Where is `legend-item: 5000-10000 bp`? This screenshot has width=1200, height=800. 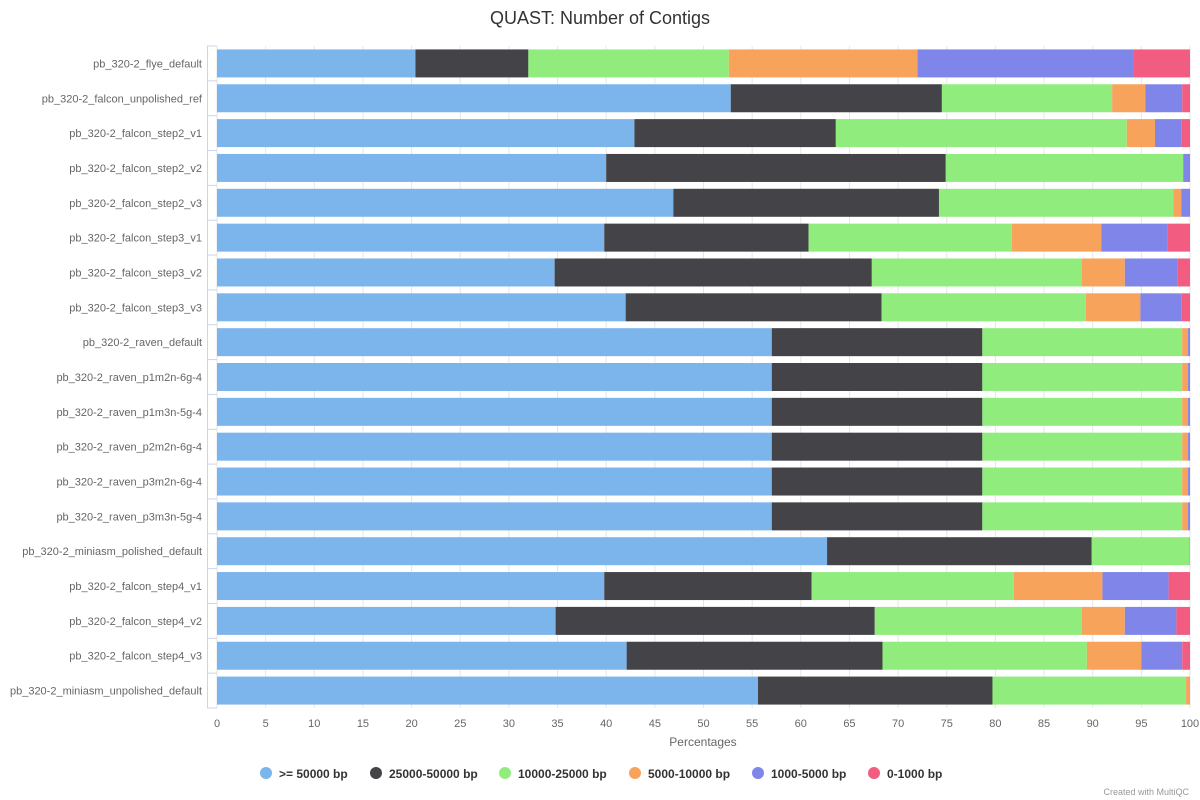
legend-item: 5000-10000 bp is located at coordinates (679, 774).